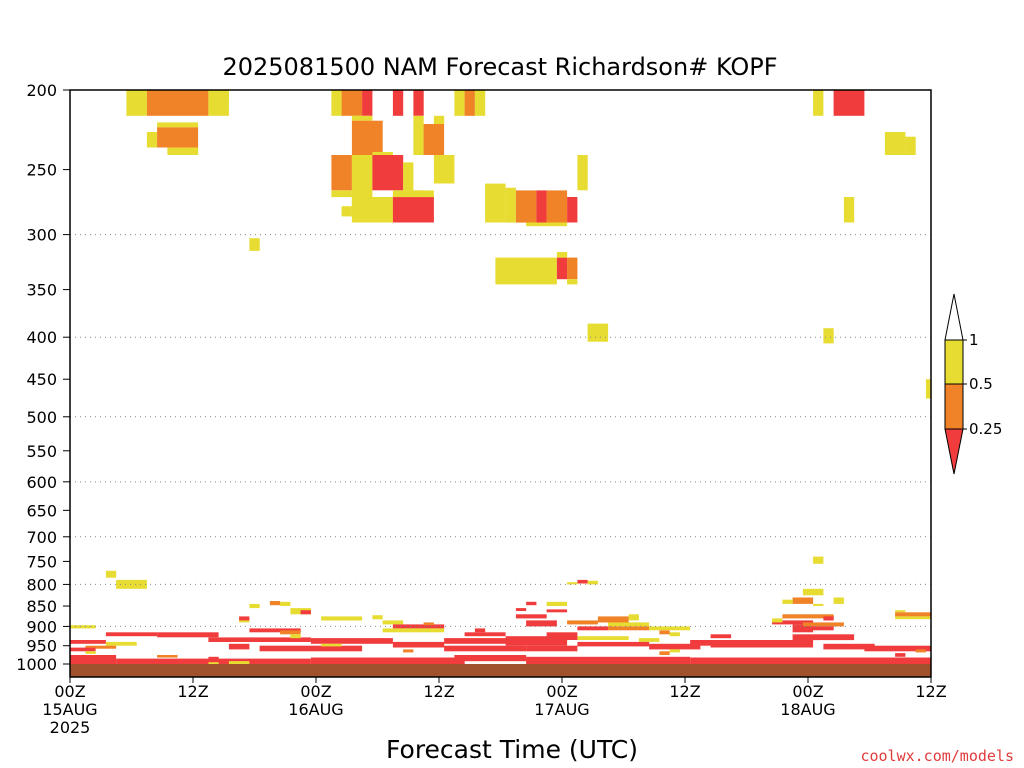 Image resolution: width=1024 pixels, height=768 pixels. Describe the element at coordinates (41, 90) in the screenshot. I see `y-tick-label: 200` at that location.